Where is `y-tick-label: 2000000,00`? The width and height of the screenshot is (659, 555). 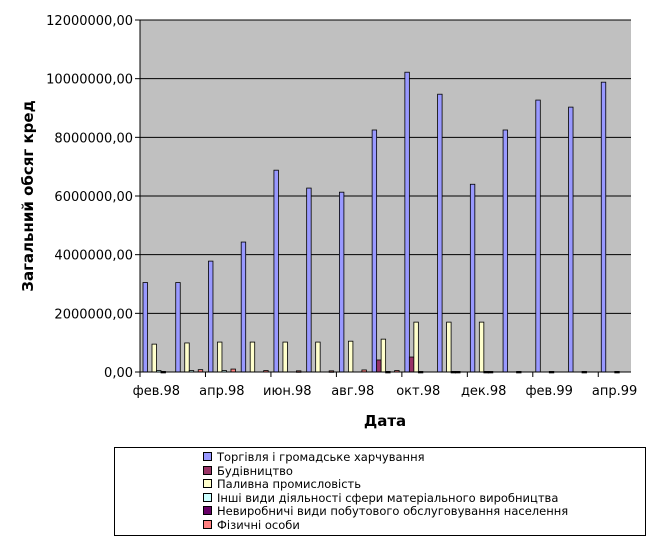 y-tick-label: 2000000,00 is located at coordinates (93, 314).